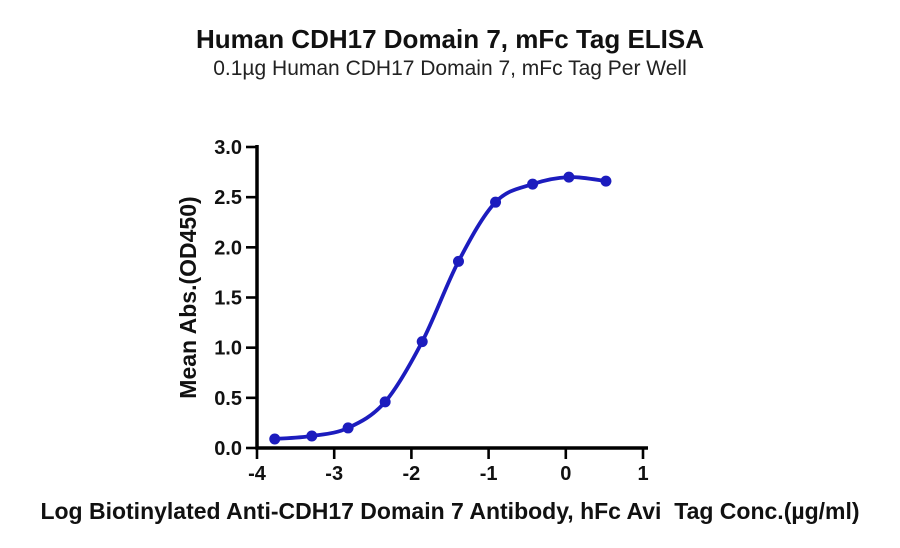 The width and height of the screenshot is (900, 548). Describe the element at coordinates (228, 399) in the screenshot. I see `y-tick-label: 0.5` at that location.